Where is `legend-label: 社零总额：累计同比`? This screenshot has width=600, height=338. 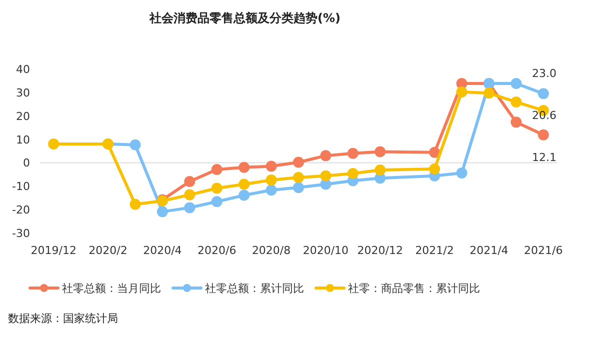 legend-label: 社零总额：累计同比 is located at coordinates (254, 288).